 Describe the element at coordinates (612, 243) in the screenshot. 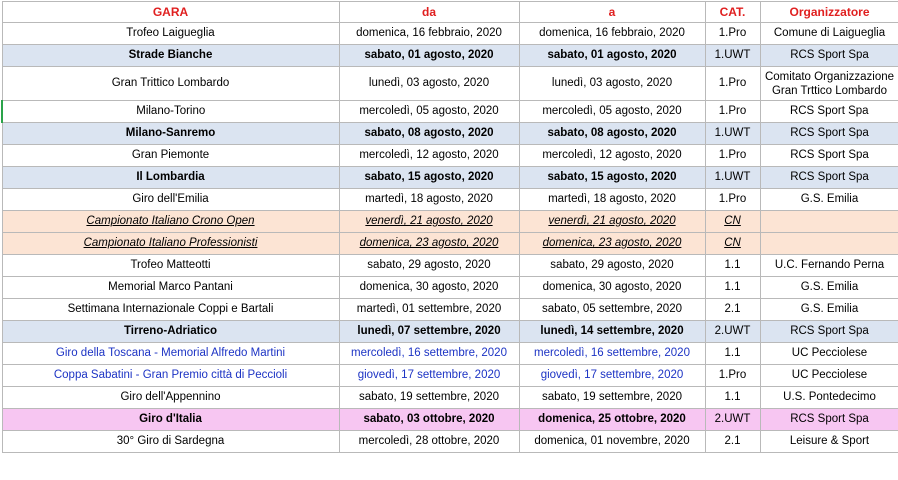

I see `cell-a: domenica, 23 agosto, 2020` at that location.